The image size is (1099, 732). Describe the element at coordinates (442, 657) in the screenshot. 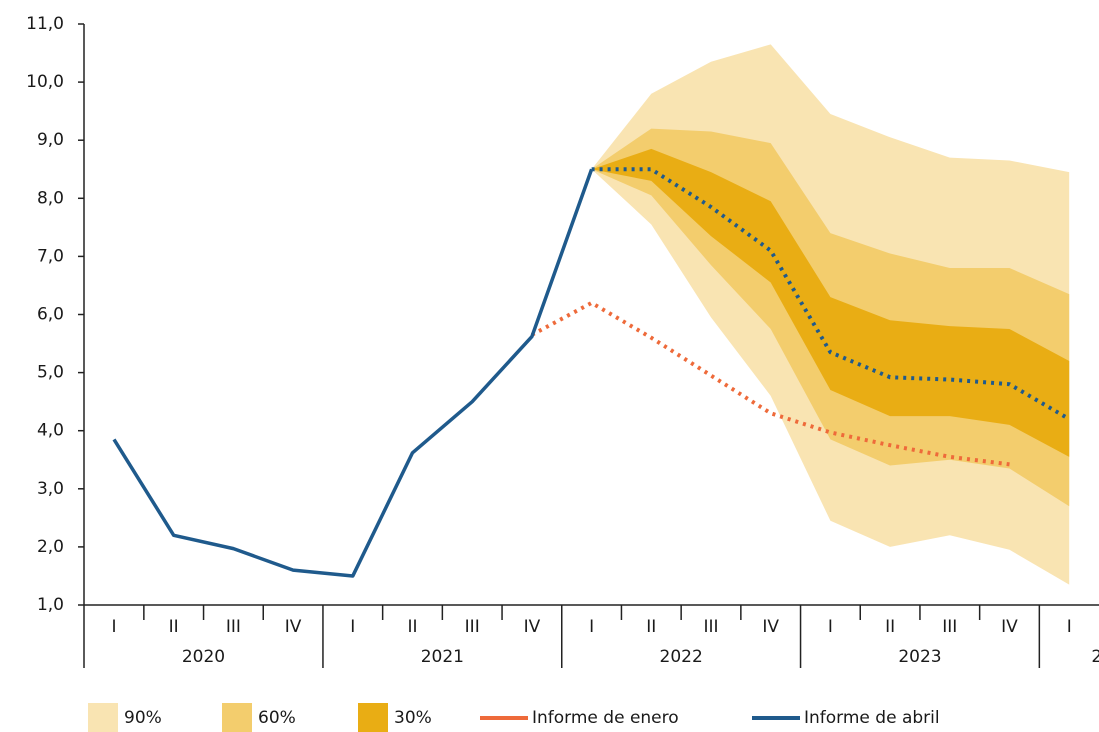

I see `year-label: 2021` at that location.